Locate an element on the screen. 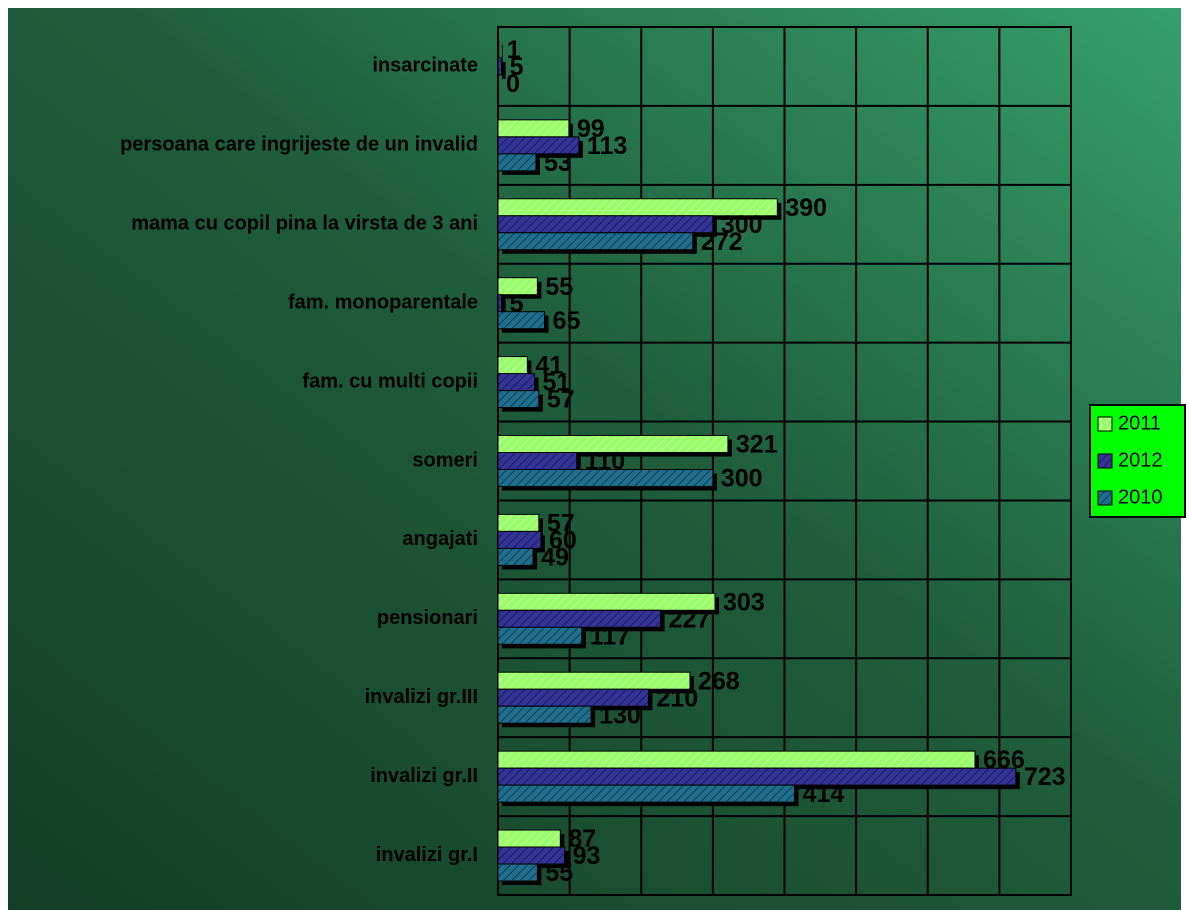 The width and height of the screenshot is (1189, 910). category-label: mama cu copil pina la virsta de 3 ani is located at coordinates (304, 224).